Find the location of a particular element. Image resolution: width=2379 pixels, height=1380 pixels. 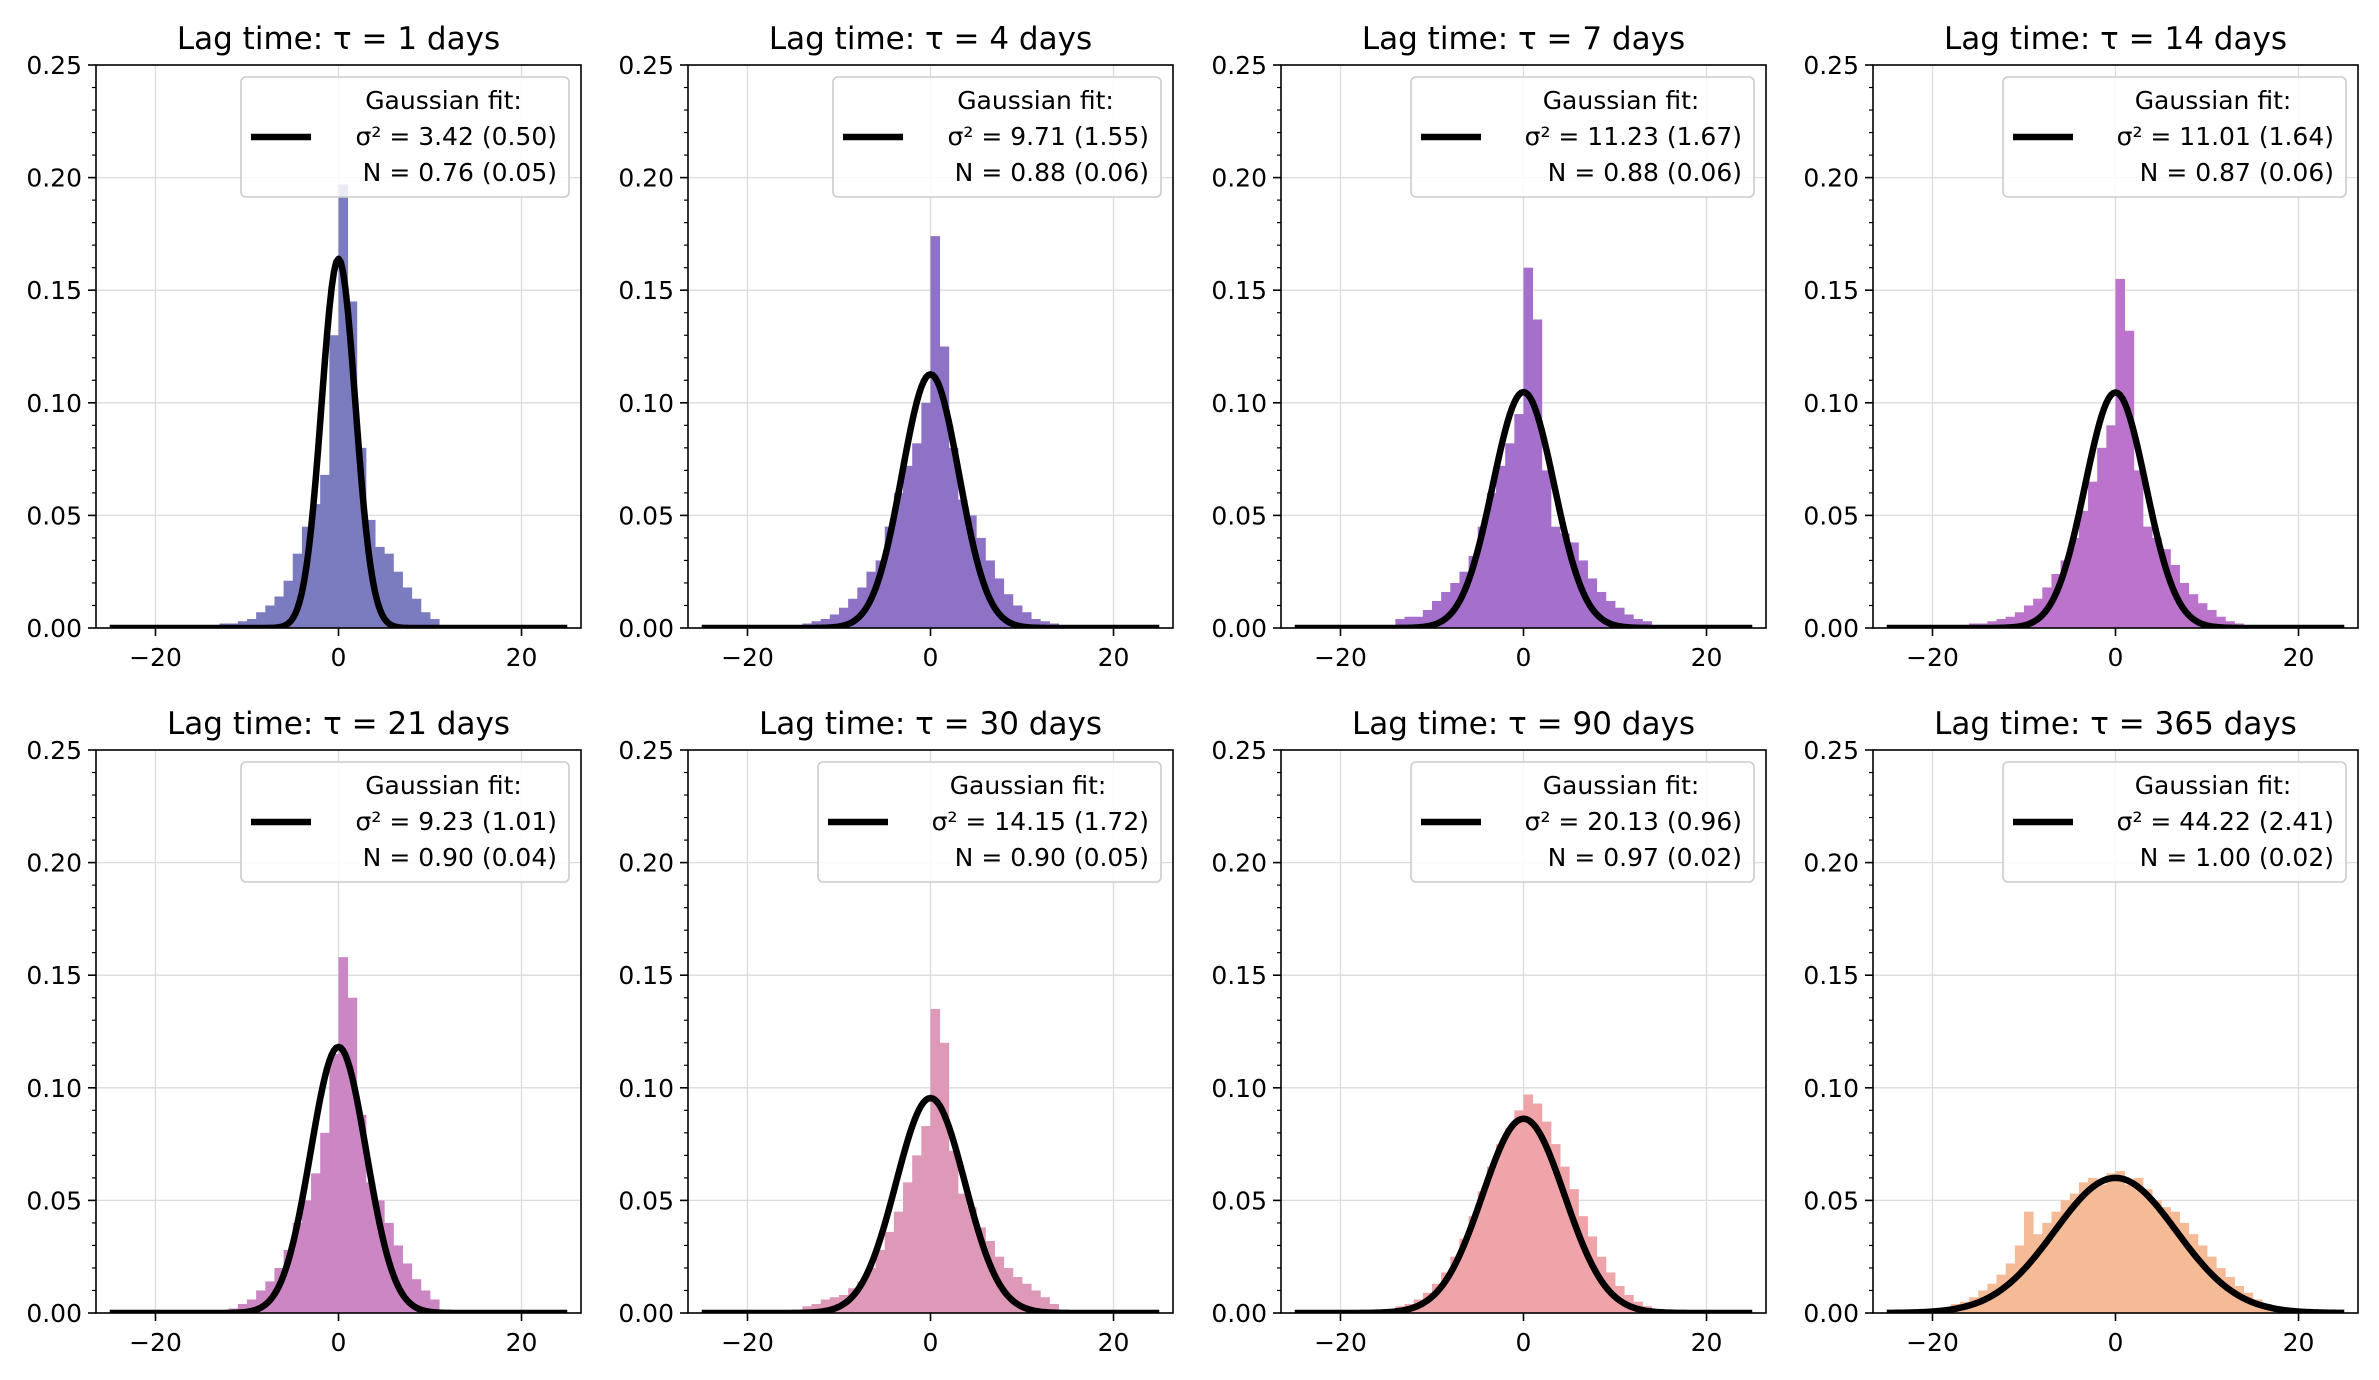

panel-title: Lag time: τ = 365 days is located at coordinates (2115, 724).